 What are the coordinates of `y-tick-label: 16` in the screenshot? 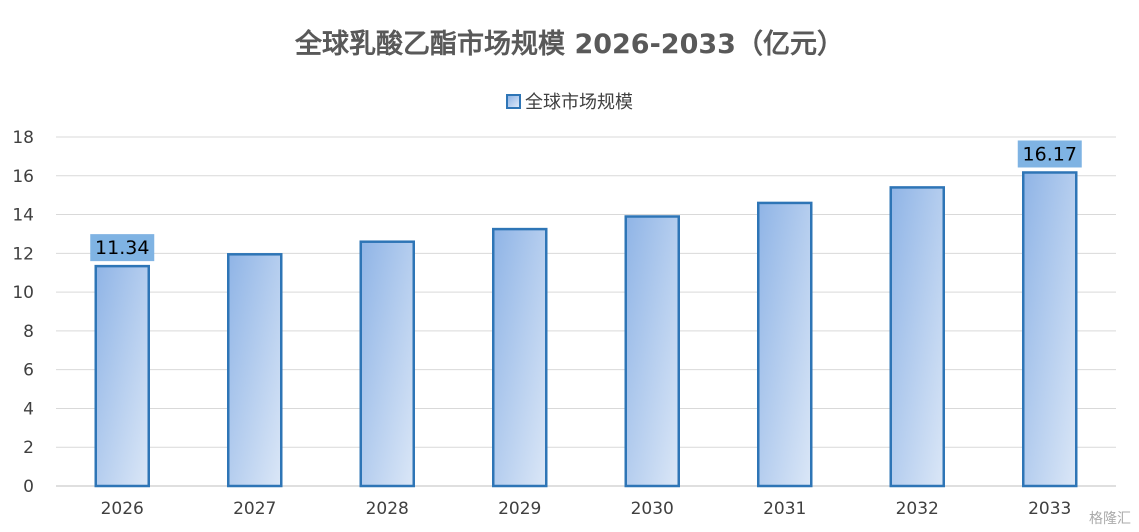 It's located at (23, 177).